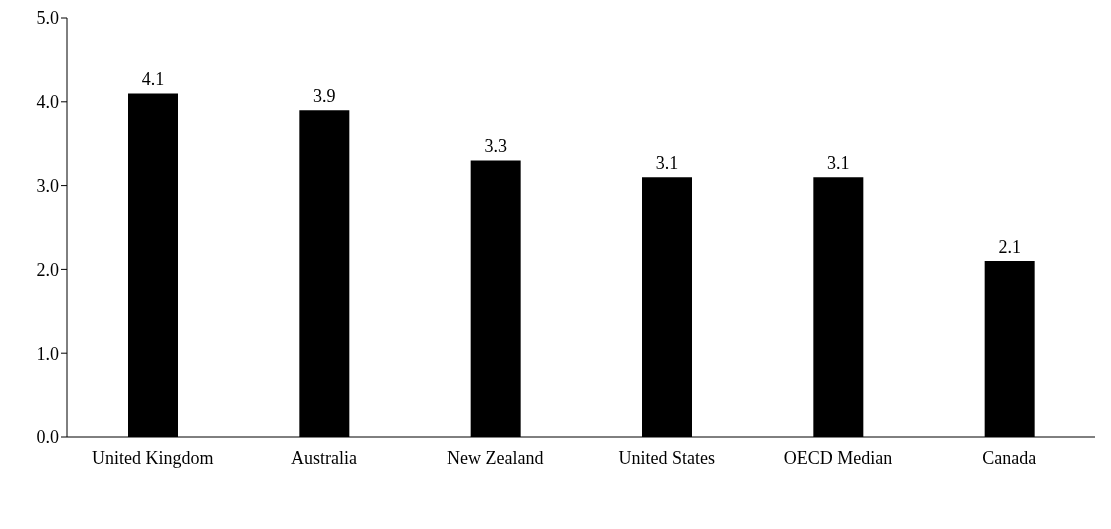  Describe the element at coordinates (47, 18) in the screenshot. I see `y-tick-label: 5.0` at that location.